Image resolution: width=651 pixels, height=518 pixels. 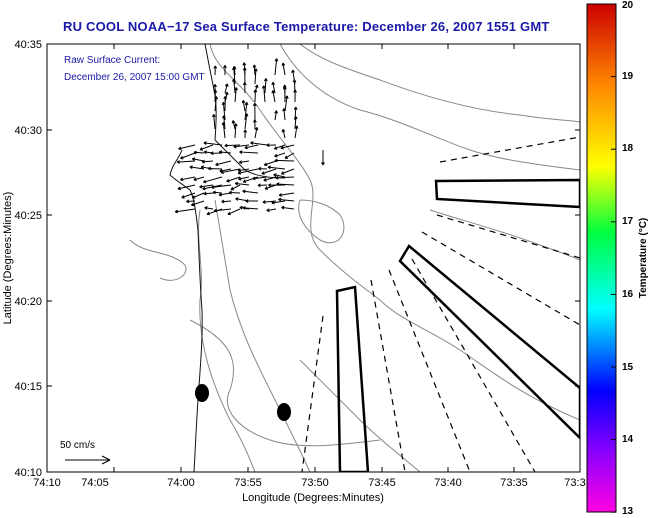 I want to click on colorbar-label: Temperature (°C), so click(x=643, y=258).